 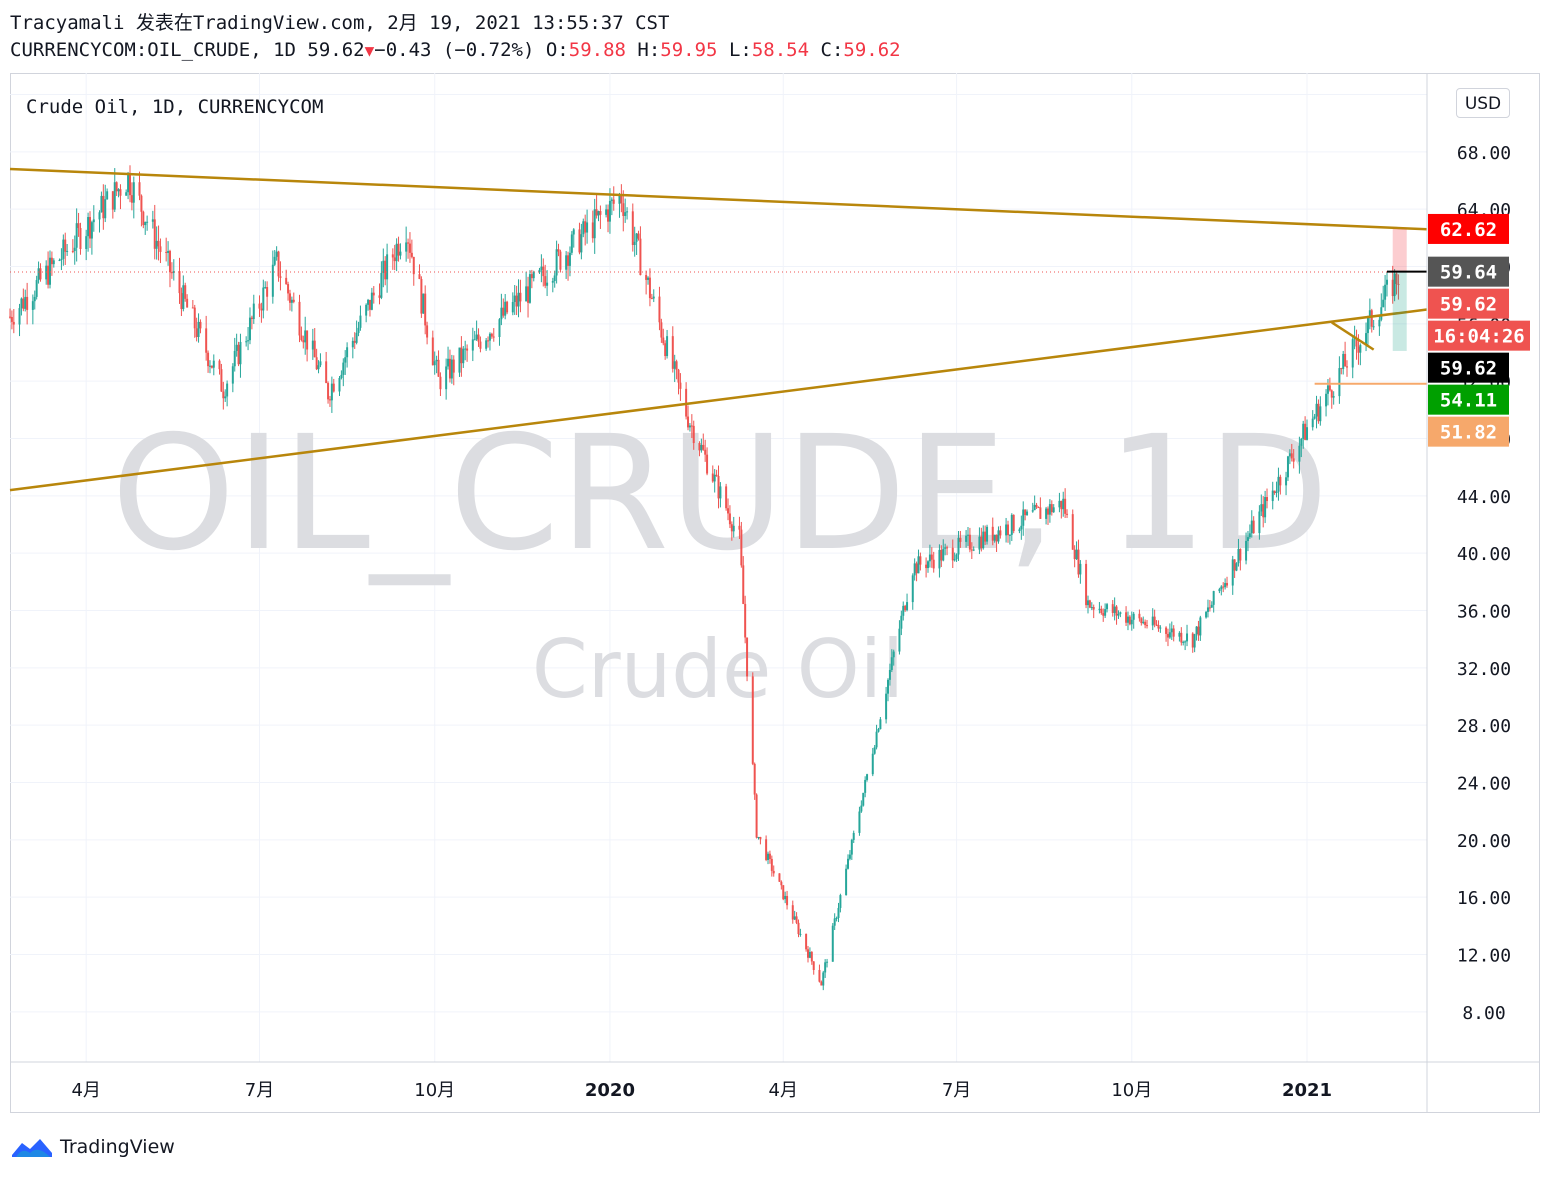 I want to click on stop-zone, so click(x=1399, y=250).